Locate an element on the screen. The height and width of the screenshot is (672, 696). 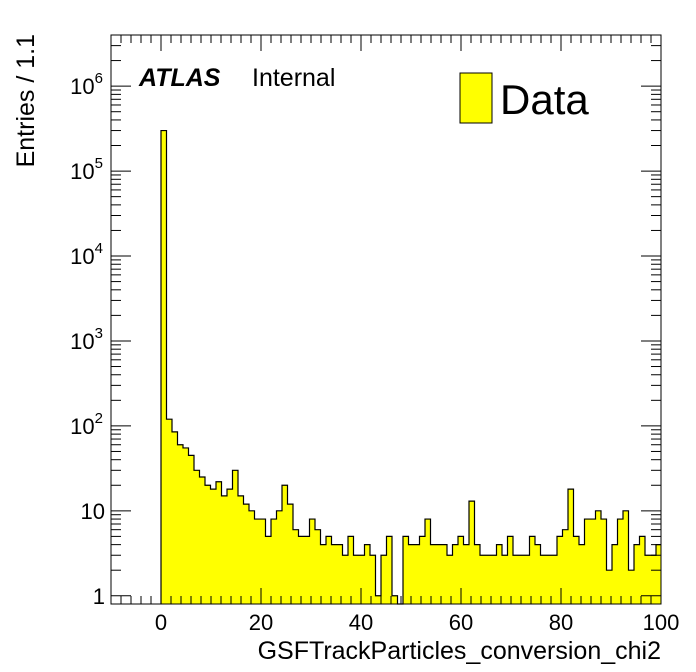
x-tick-label: 100 is located at coordinates (661, 622).